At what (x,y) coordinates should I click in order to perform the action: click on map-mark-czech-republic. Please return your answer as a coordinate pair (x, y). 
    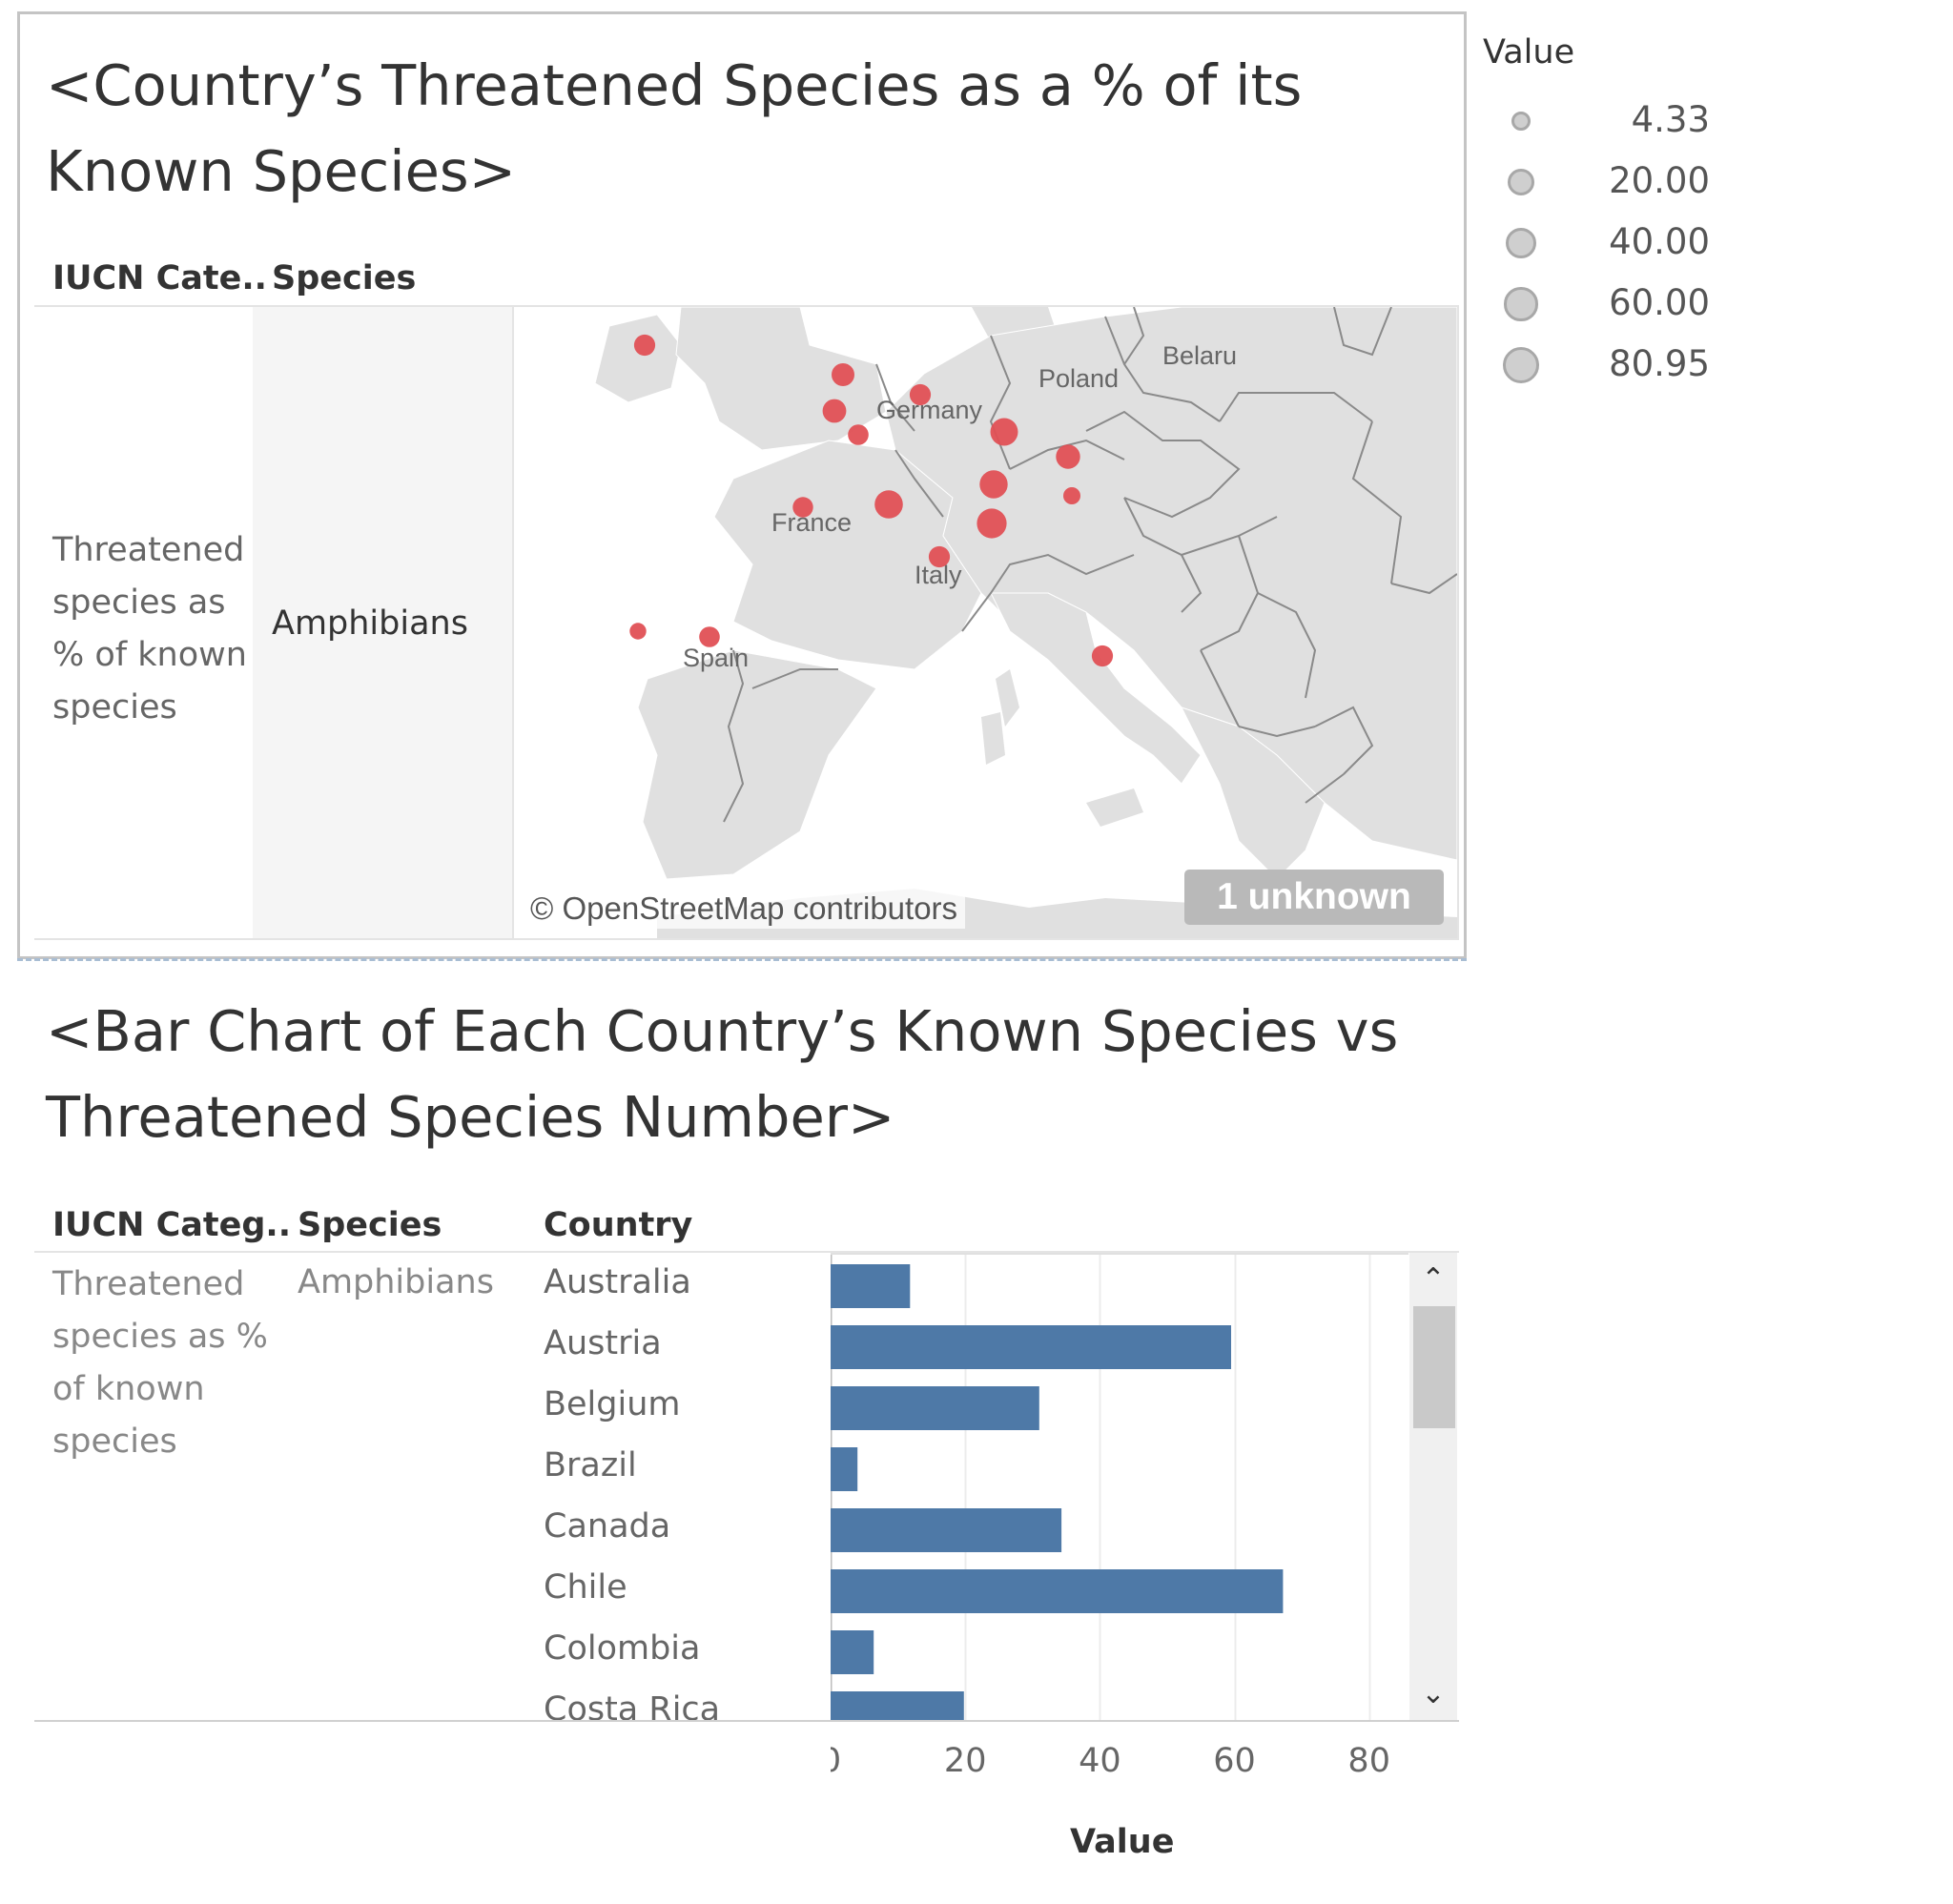
    Looking at the image, I should click on (1004, 432).